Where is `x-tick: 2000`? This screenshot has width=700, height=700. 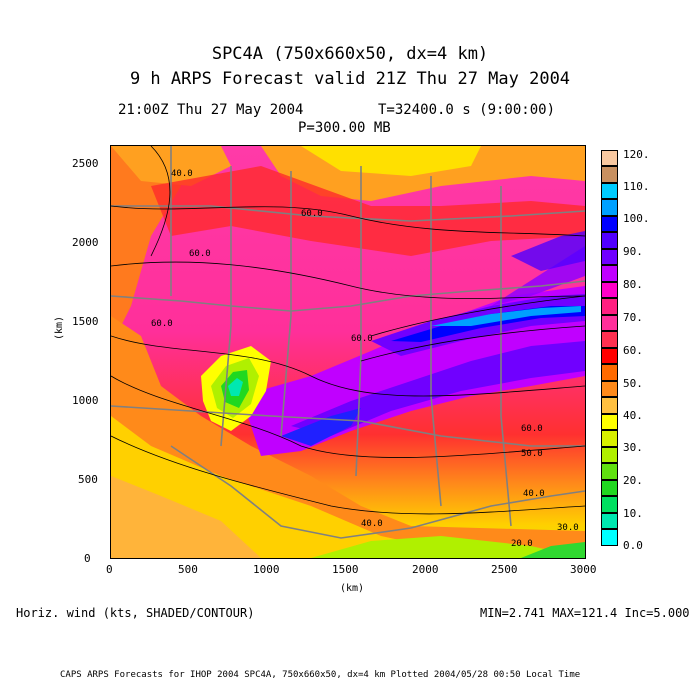 x-tick: 2000 is located at coordinates (425, 569).